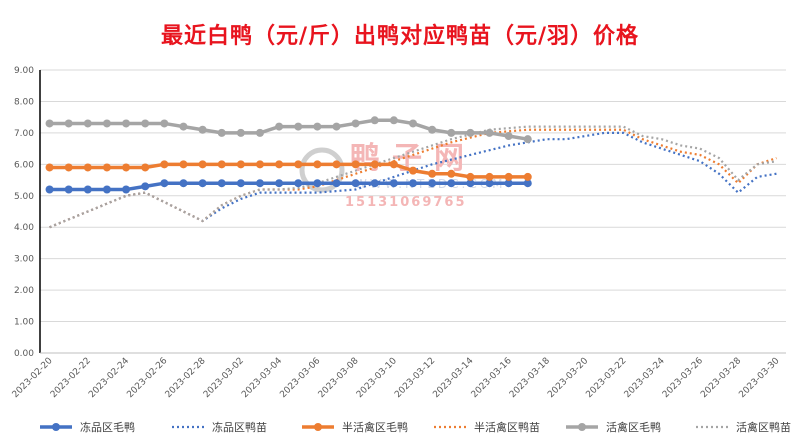 The height and width of the screenshot is (443, 800). What do you see at coordinates (375, 427) in the screenshot?
I see `legend-label: 半活禽区毛鸭` at bounding box center [375, 427].